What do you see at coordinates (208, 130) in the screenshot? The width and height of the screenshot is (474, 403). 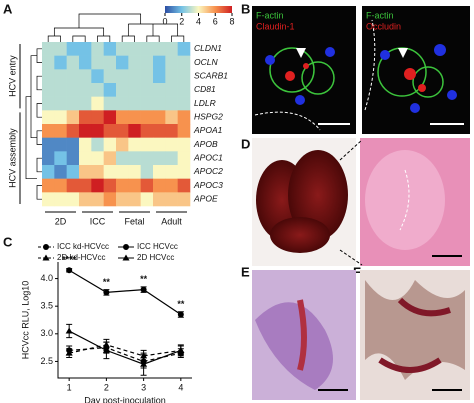 I see `row-label: APOA1` at bounding box center [208, 130].